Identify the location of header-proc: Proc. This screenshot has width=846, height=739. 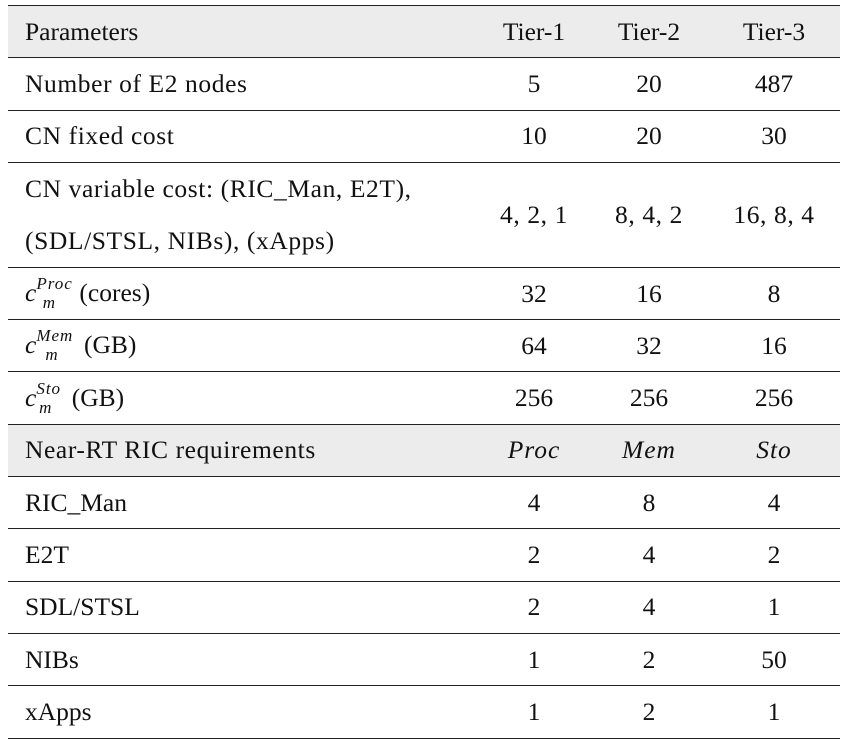
(534, 450).